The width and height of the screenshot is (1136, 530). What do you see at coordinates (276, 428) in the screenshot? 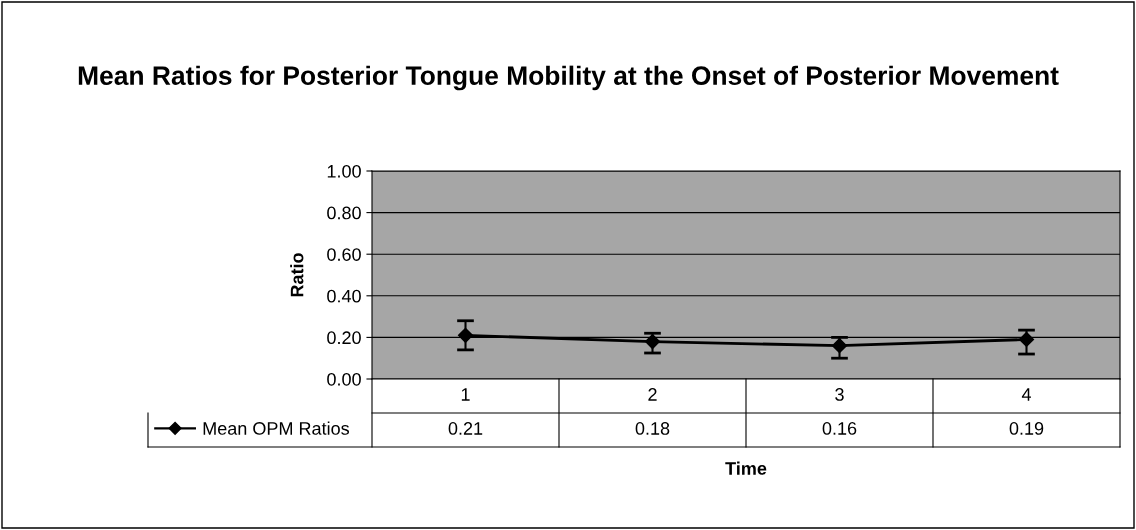
I see `legend-label: Mean OPM Ratios` at bounding box center [276, 428].